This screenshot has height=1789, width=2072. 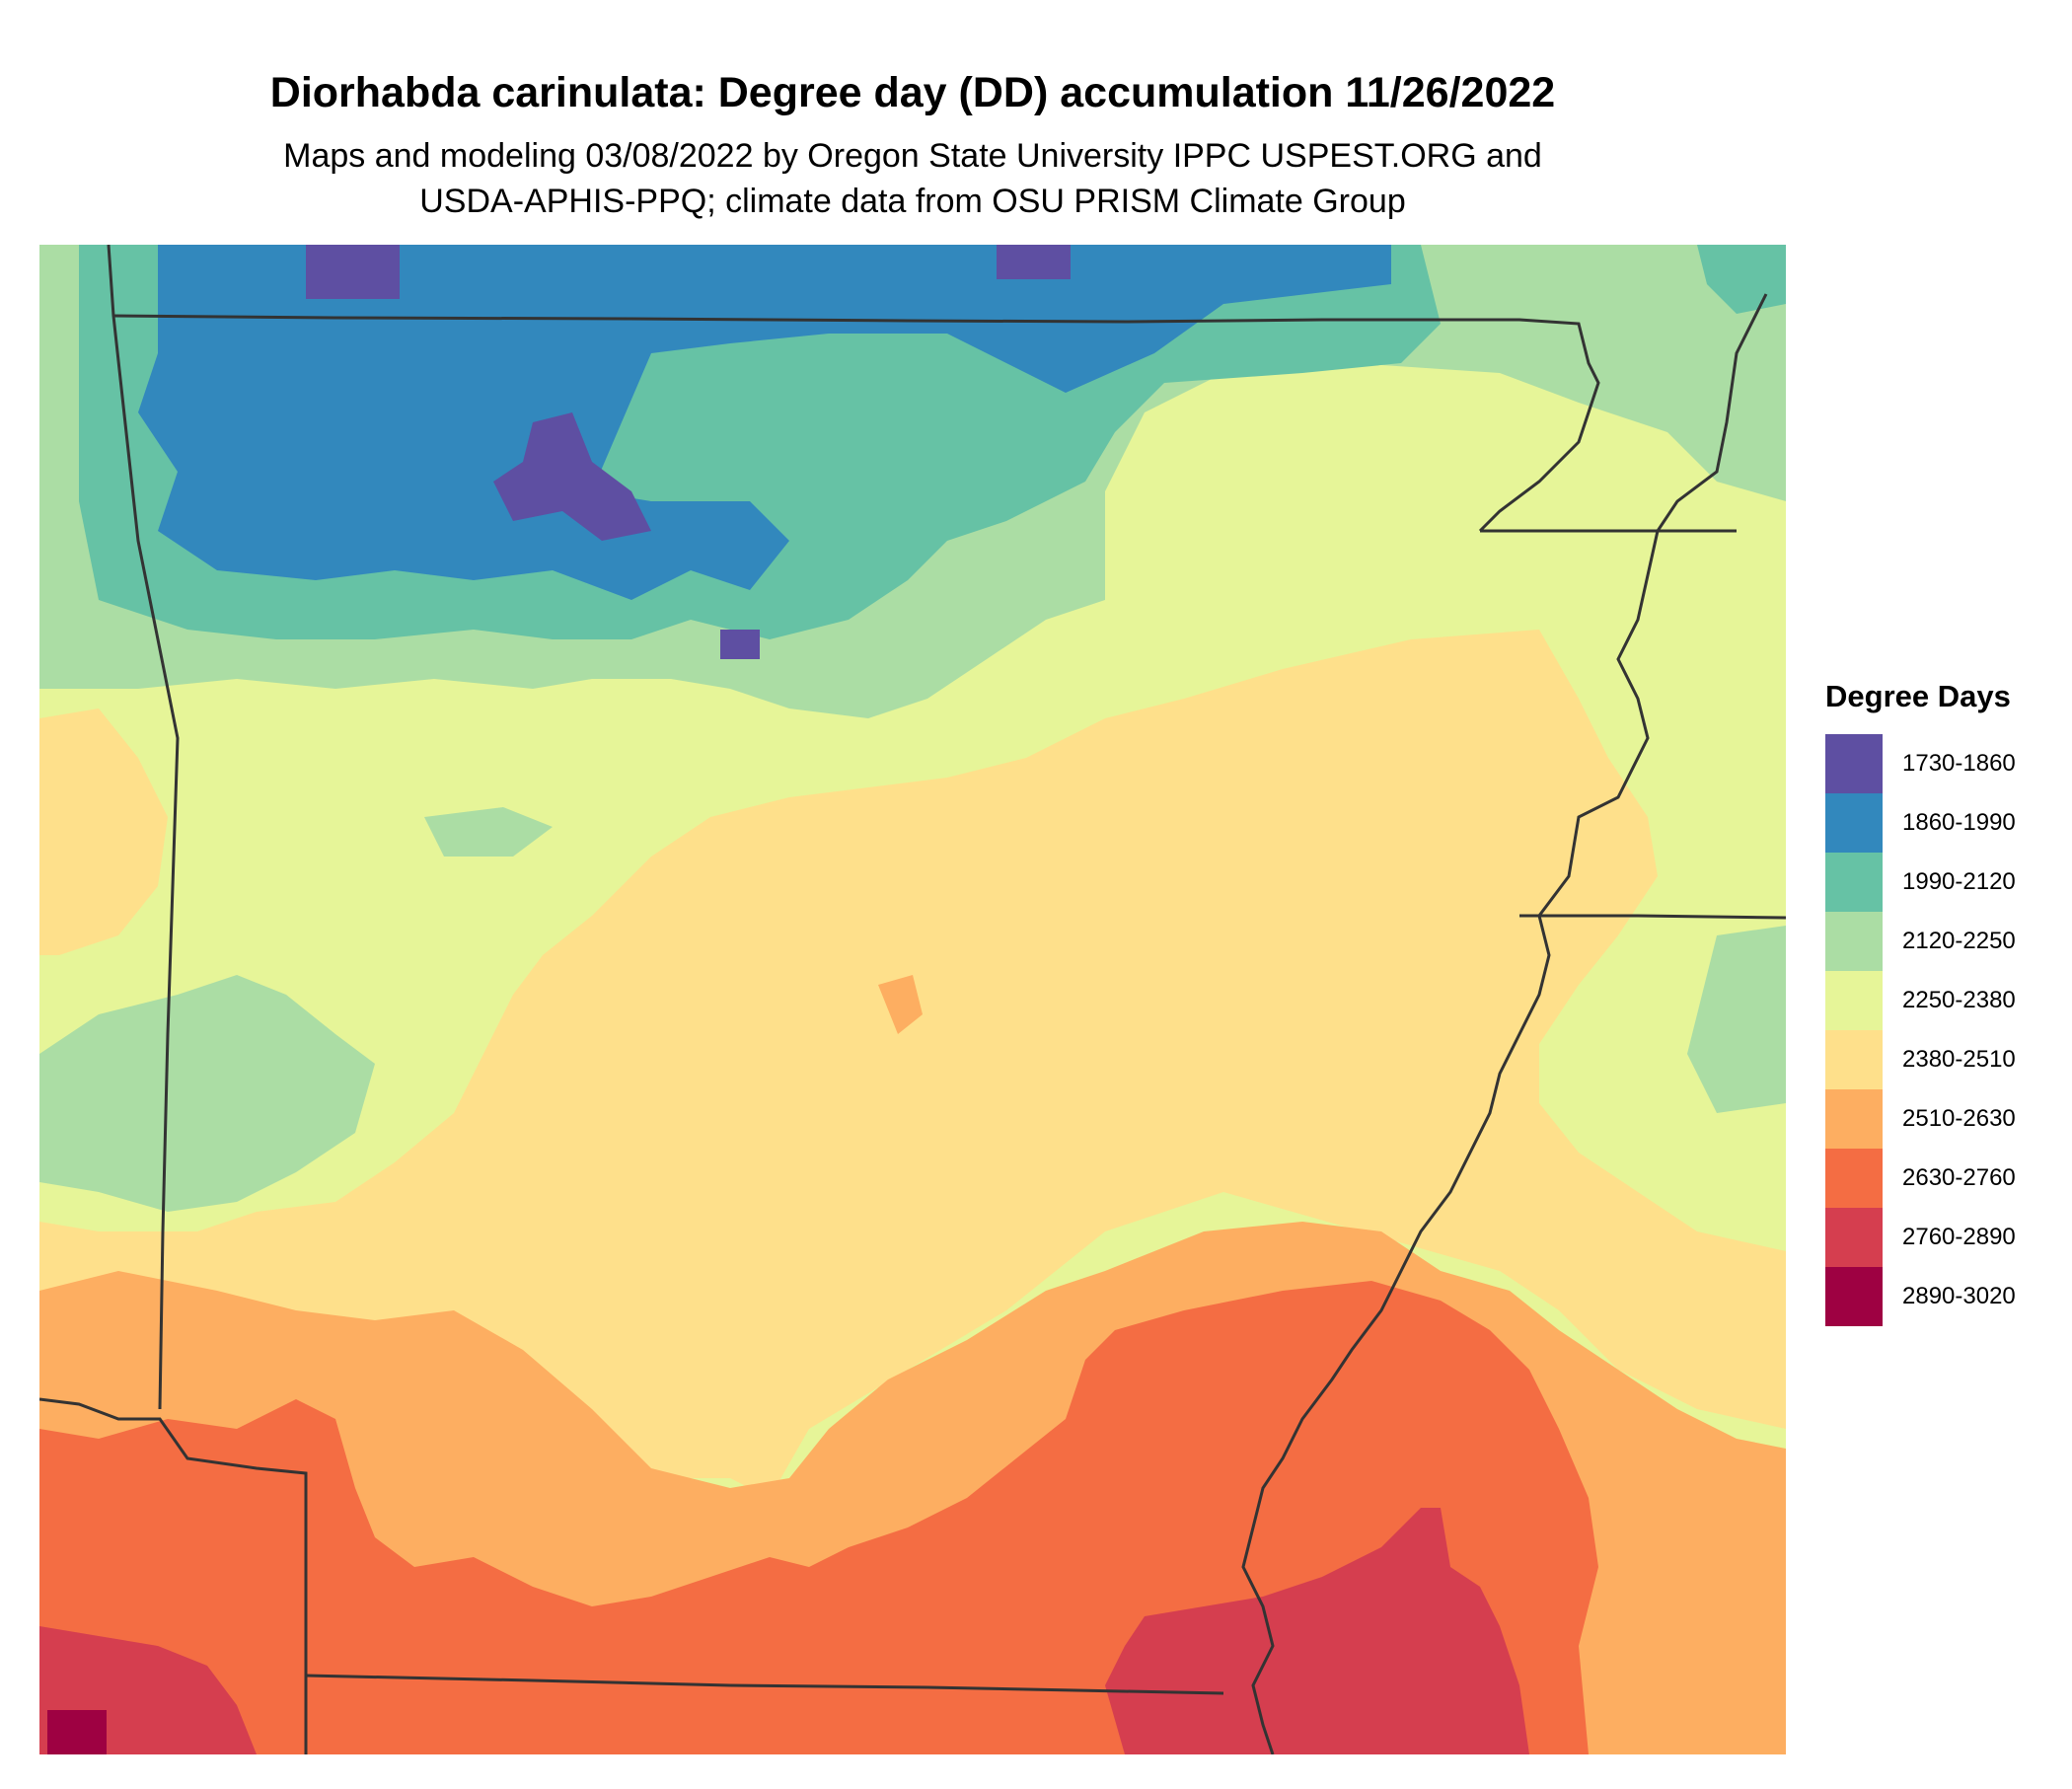 I want to click on legend-label: 2120-2250, so click(x=1959, y=941).